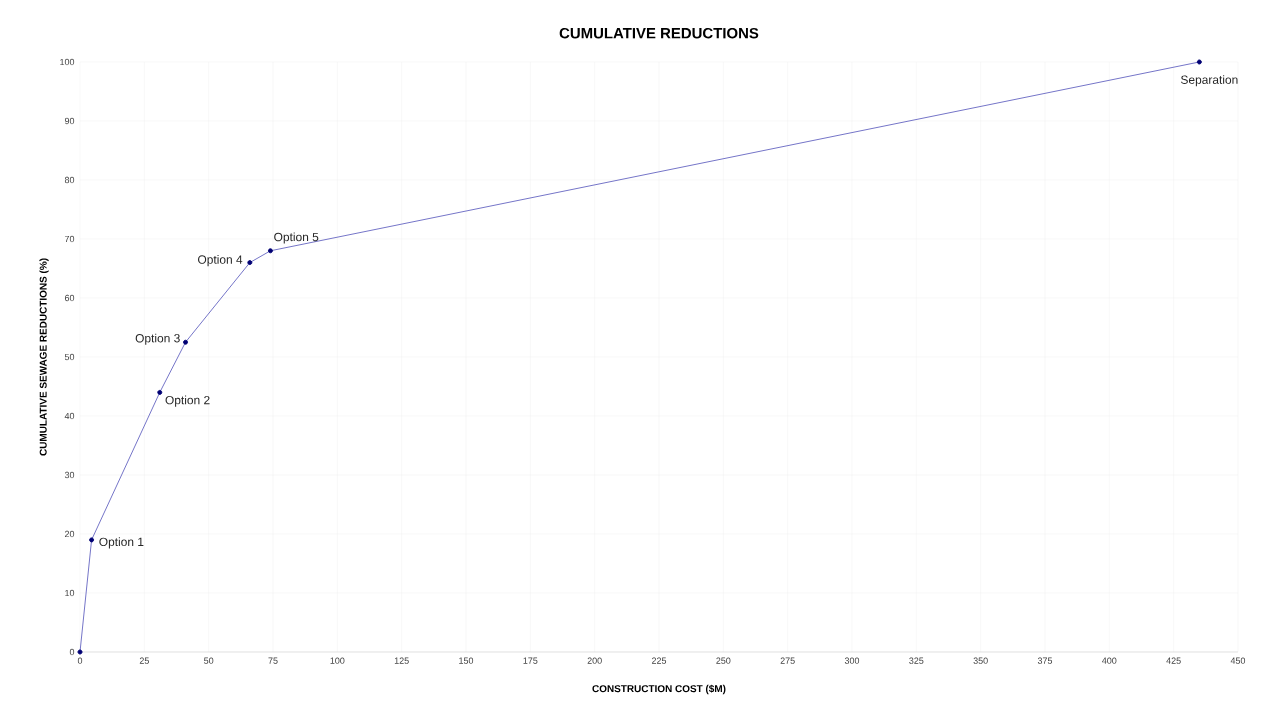 The width and height of the screenshot is (1266, 726). Describe the element at coordinates (69, 121) in the screenshot. I see `y-tick-label: 90` at that location.